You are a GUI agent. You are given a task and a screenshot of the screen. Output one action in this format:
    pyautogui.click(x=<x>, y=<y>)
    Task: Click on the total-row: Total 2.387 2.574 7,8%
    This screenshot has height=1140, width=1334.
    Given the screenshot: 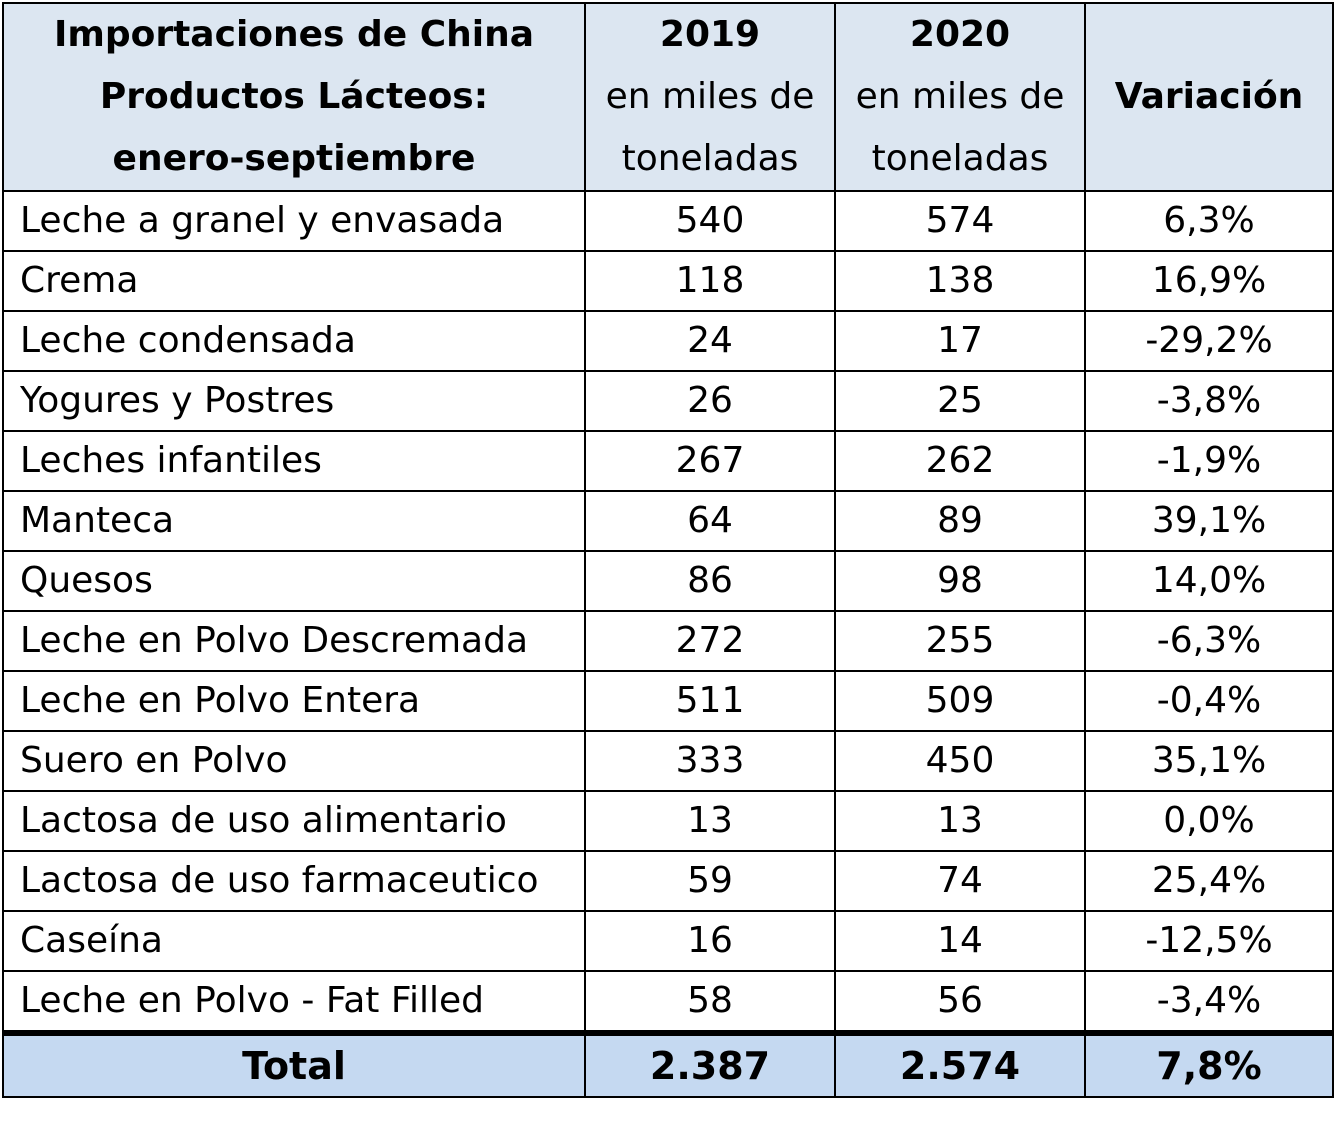 What is the action you would take?
    pyautogui.click(x=668, y=1065)
    